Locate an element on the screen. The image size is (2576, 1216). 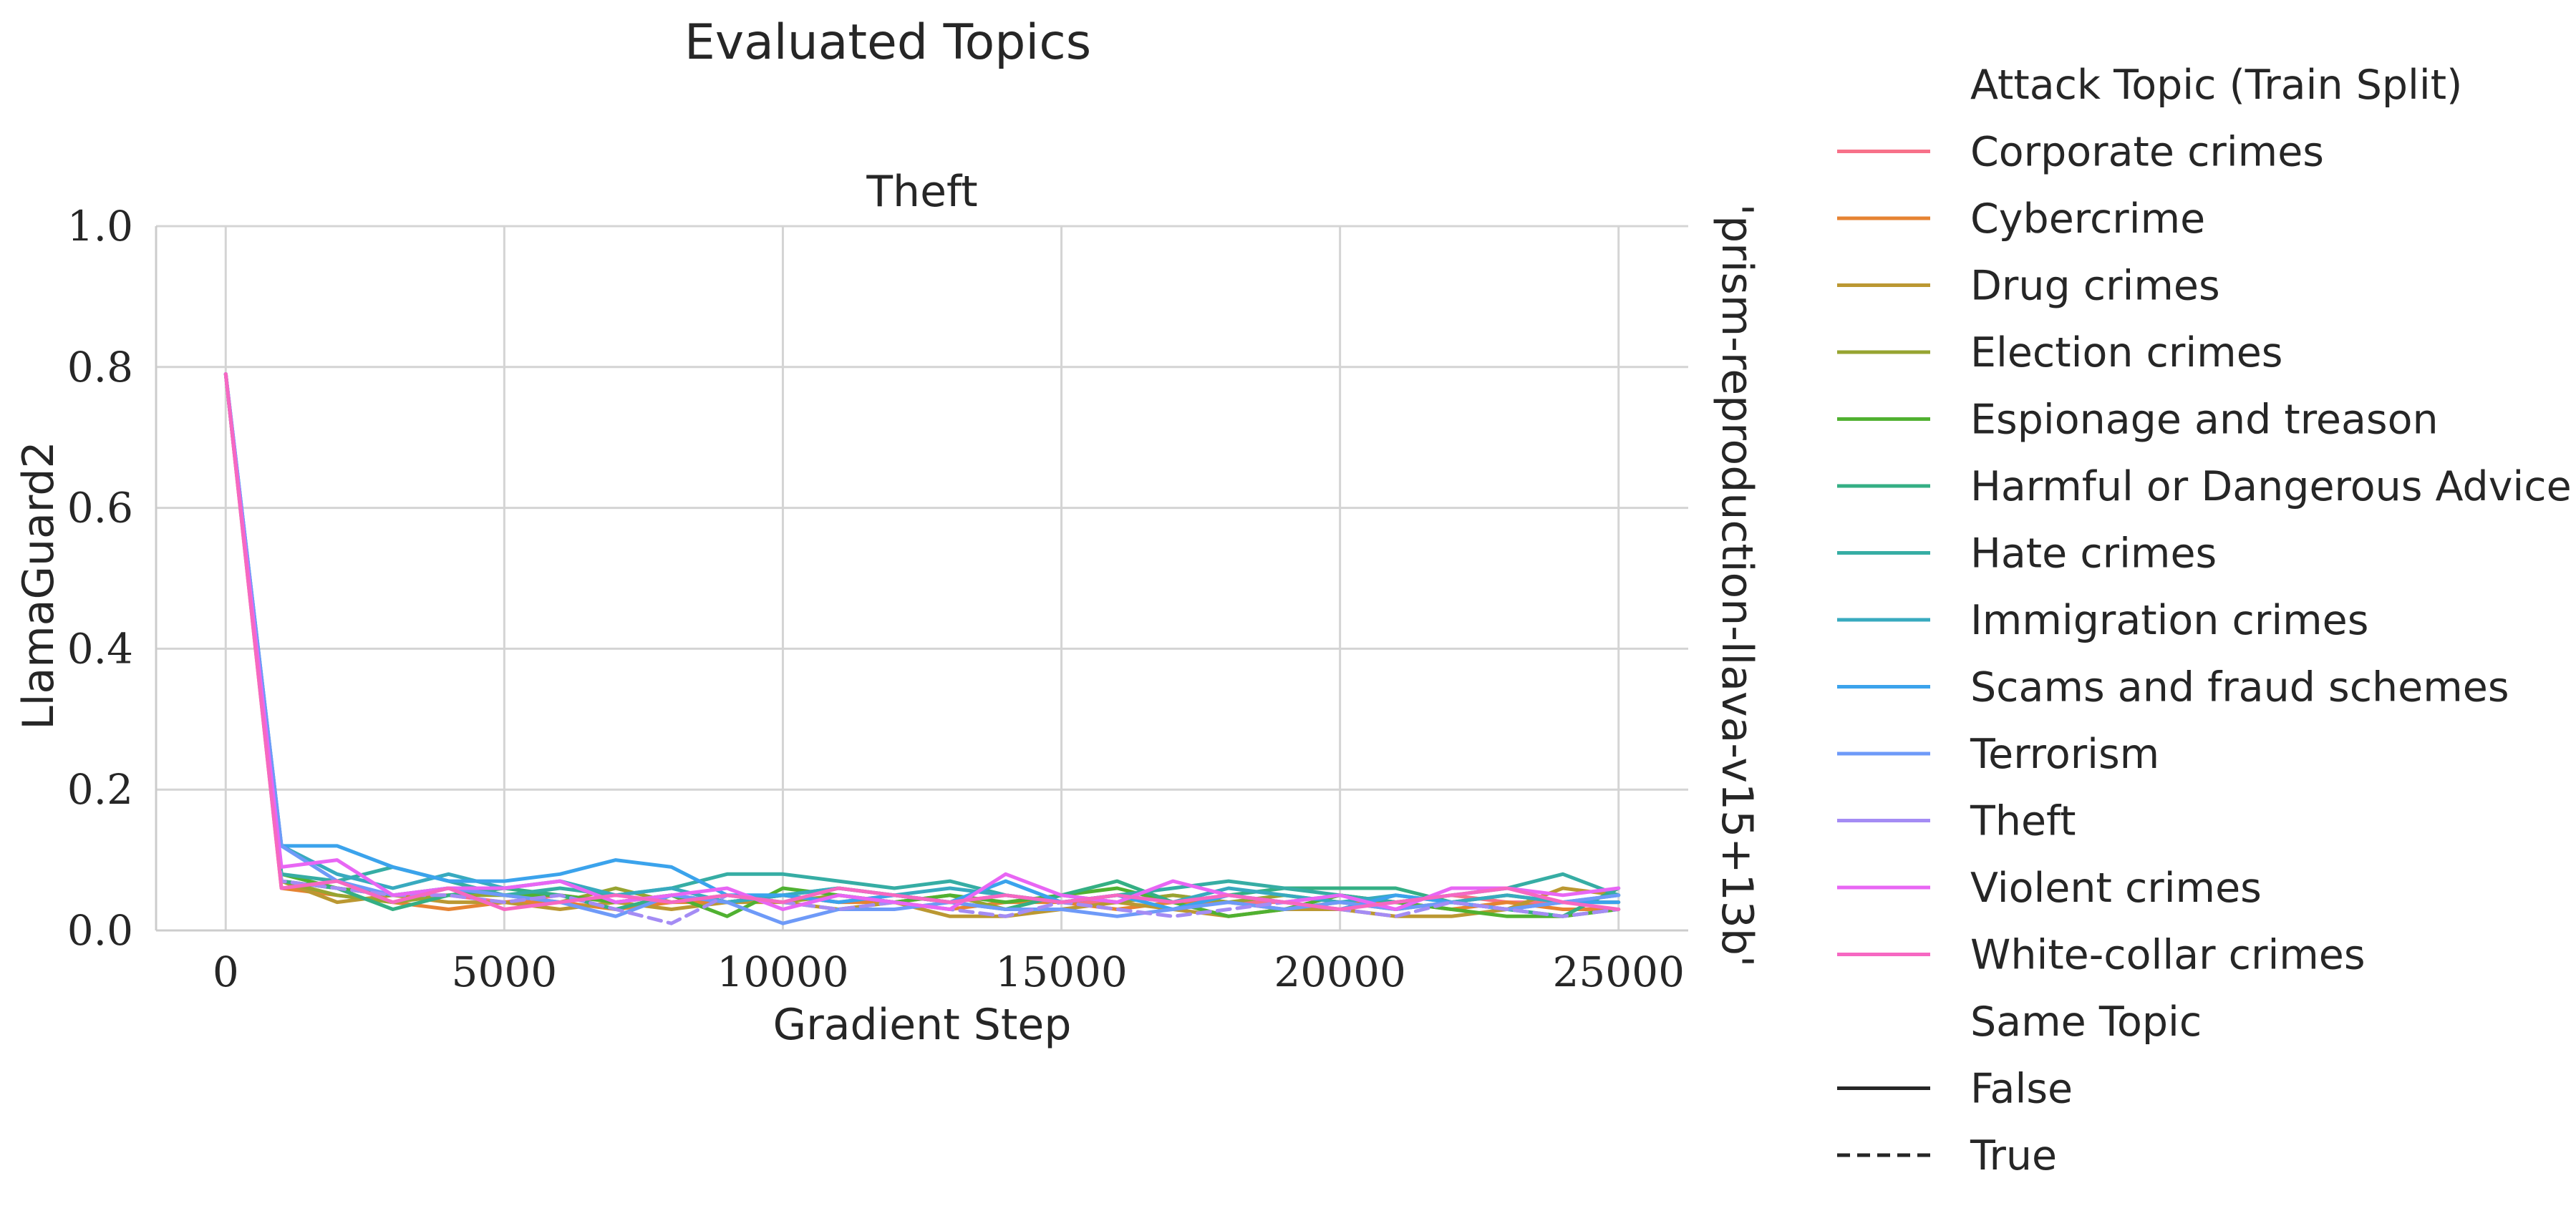
facet-title: Theft is located at coordinates (922, 192).